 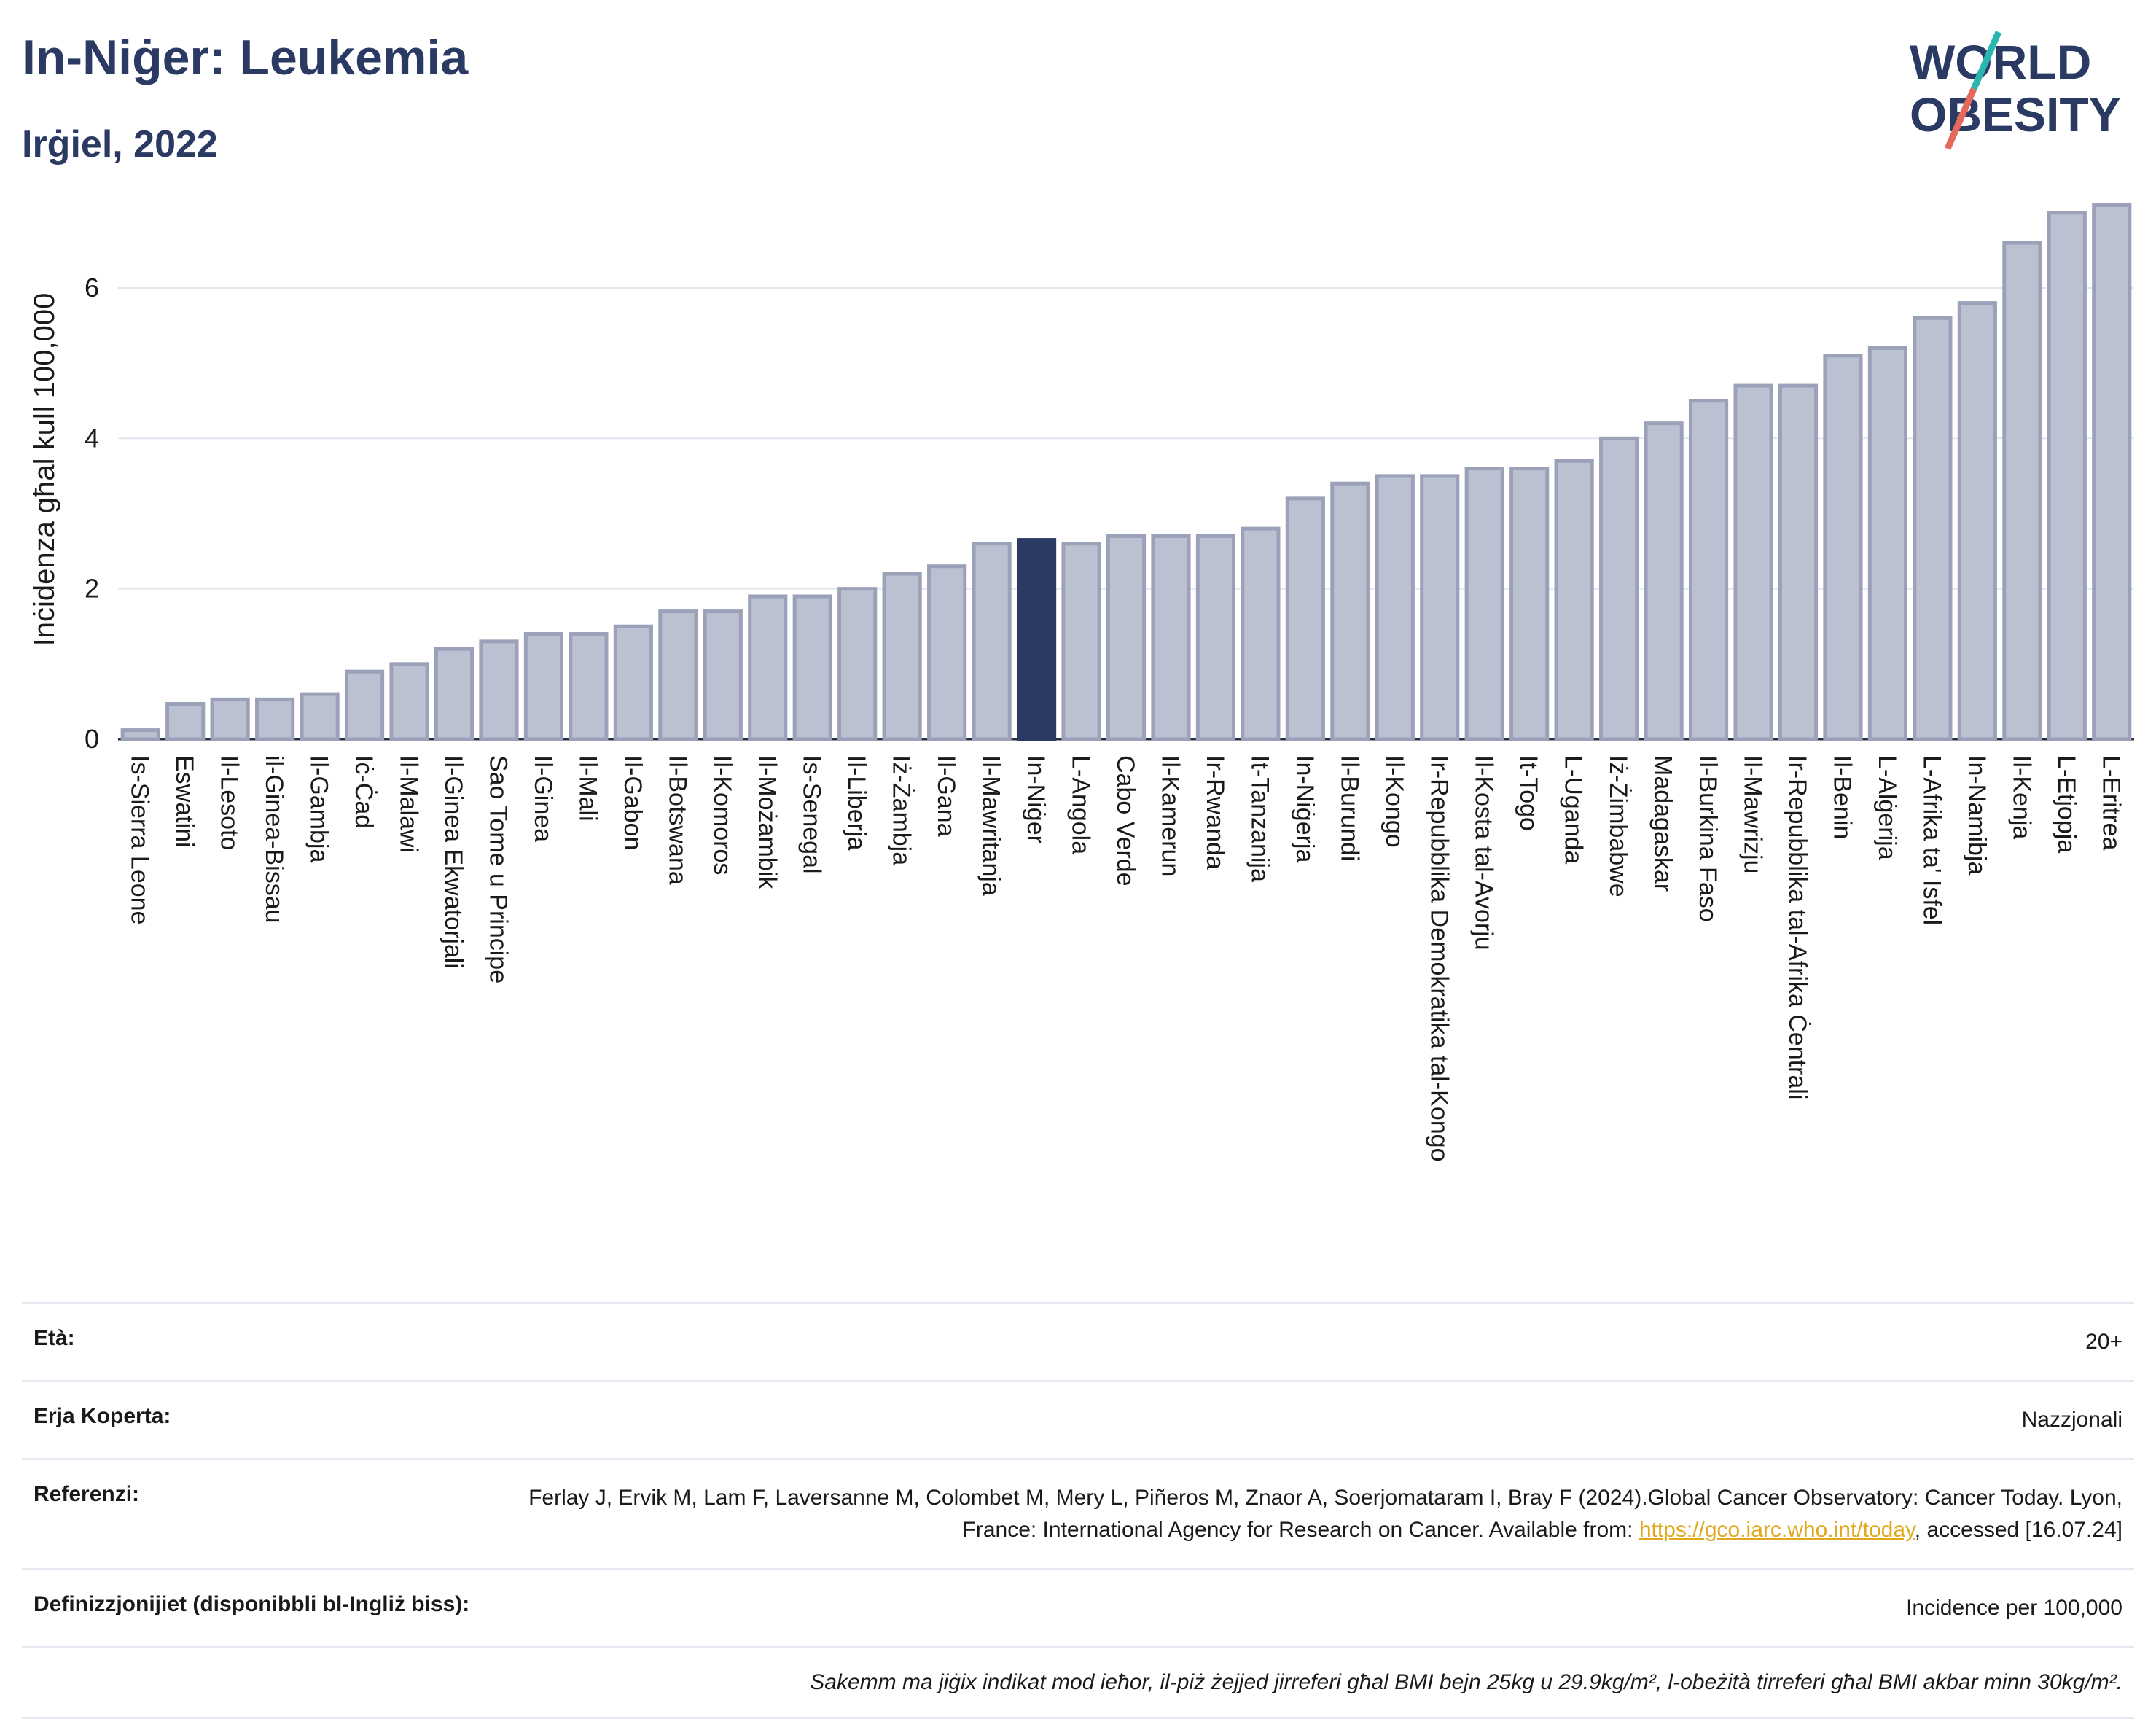 What do you see at coordinates (991, 825) in the screenshot?
I see `x-tick-label: Il-Mawritanja` at bounding box center [991, 825].